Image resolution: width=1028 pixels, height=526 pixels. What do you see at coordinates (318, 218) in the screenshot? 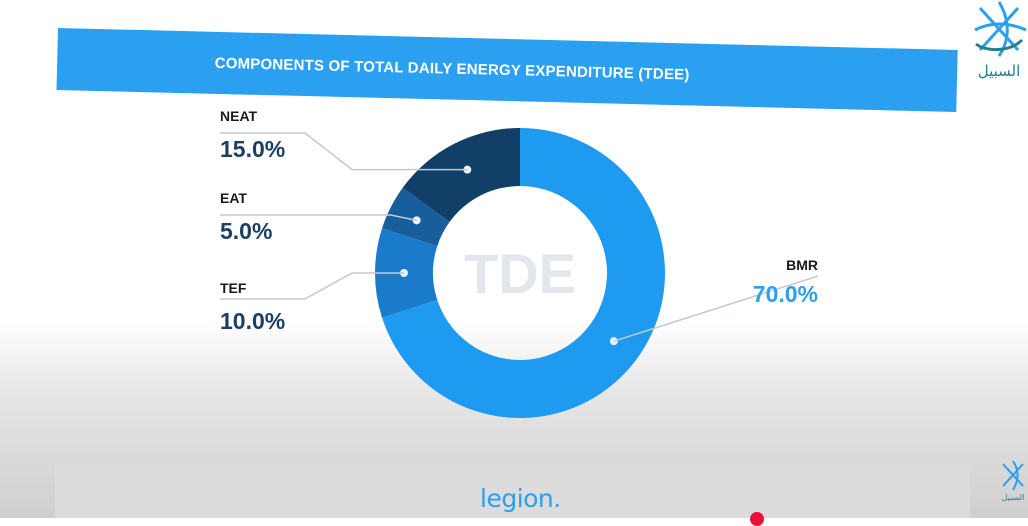
I see `leader-line-eat` at bounding box center [318, 218].